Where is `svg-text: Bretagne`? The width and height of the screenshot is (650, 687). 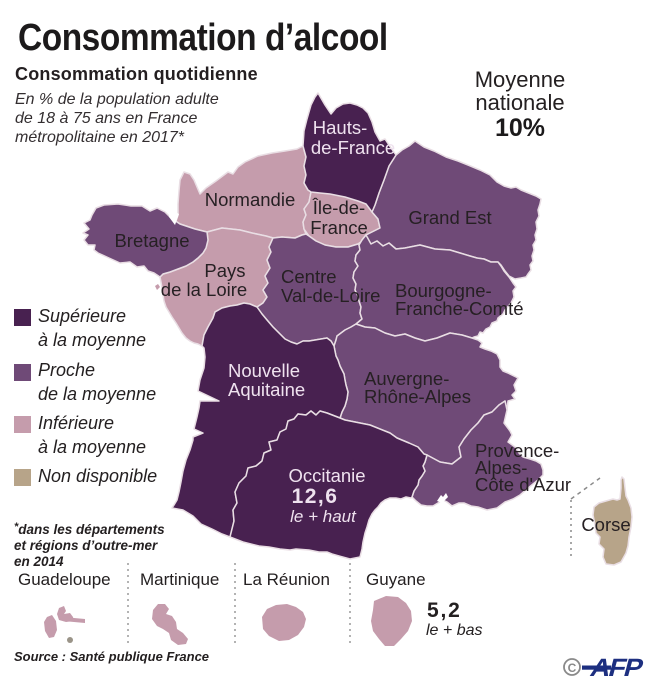
svg-text: Bretagne is located at coordinates (151, 240).